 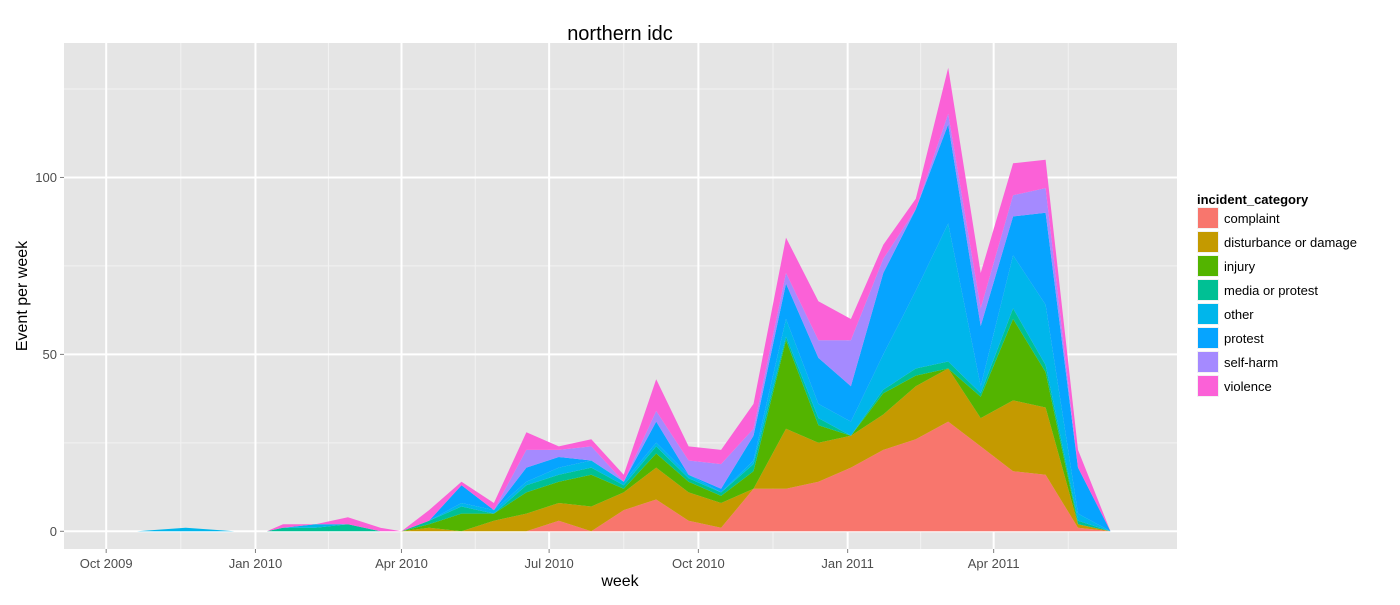 I want to click on x-tick-label: Oct 2009, so click(x=106, y=563).